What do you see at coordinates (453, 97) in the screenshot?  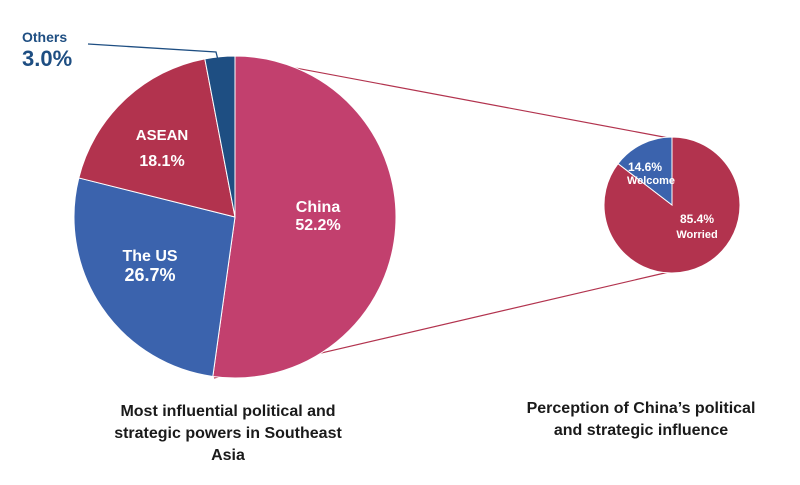 I see `connector-line-top` at bounding box center [453, 97].